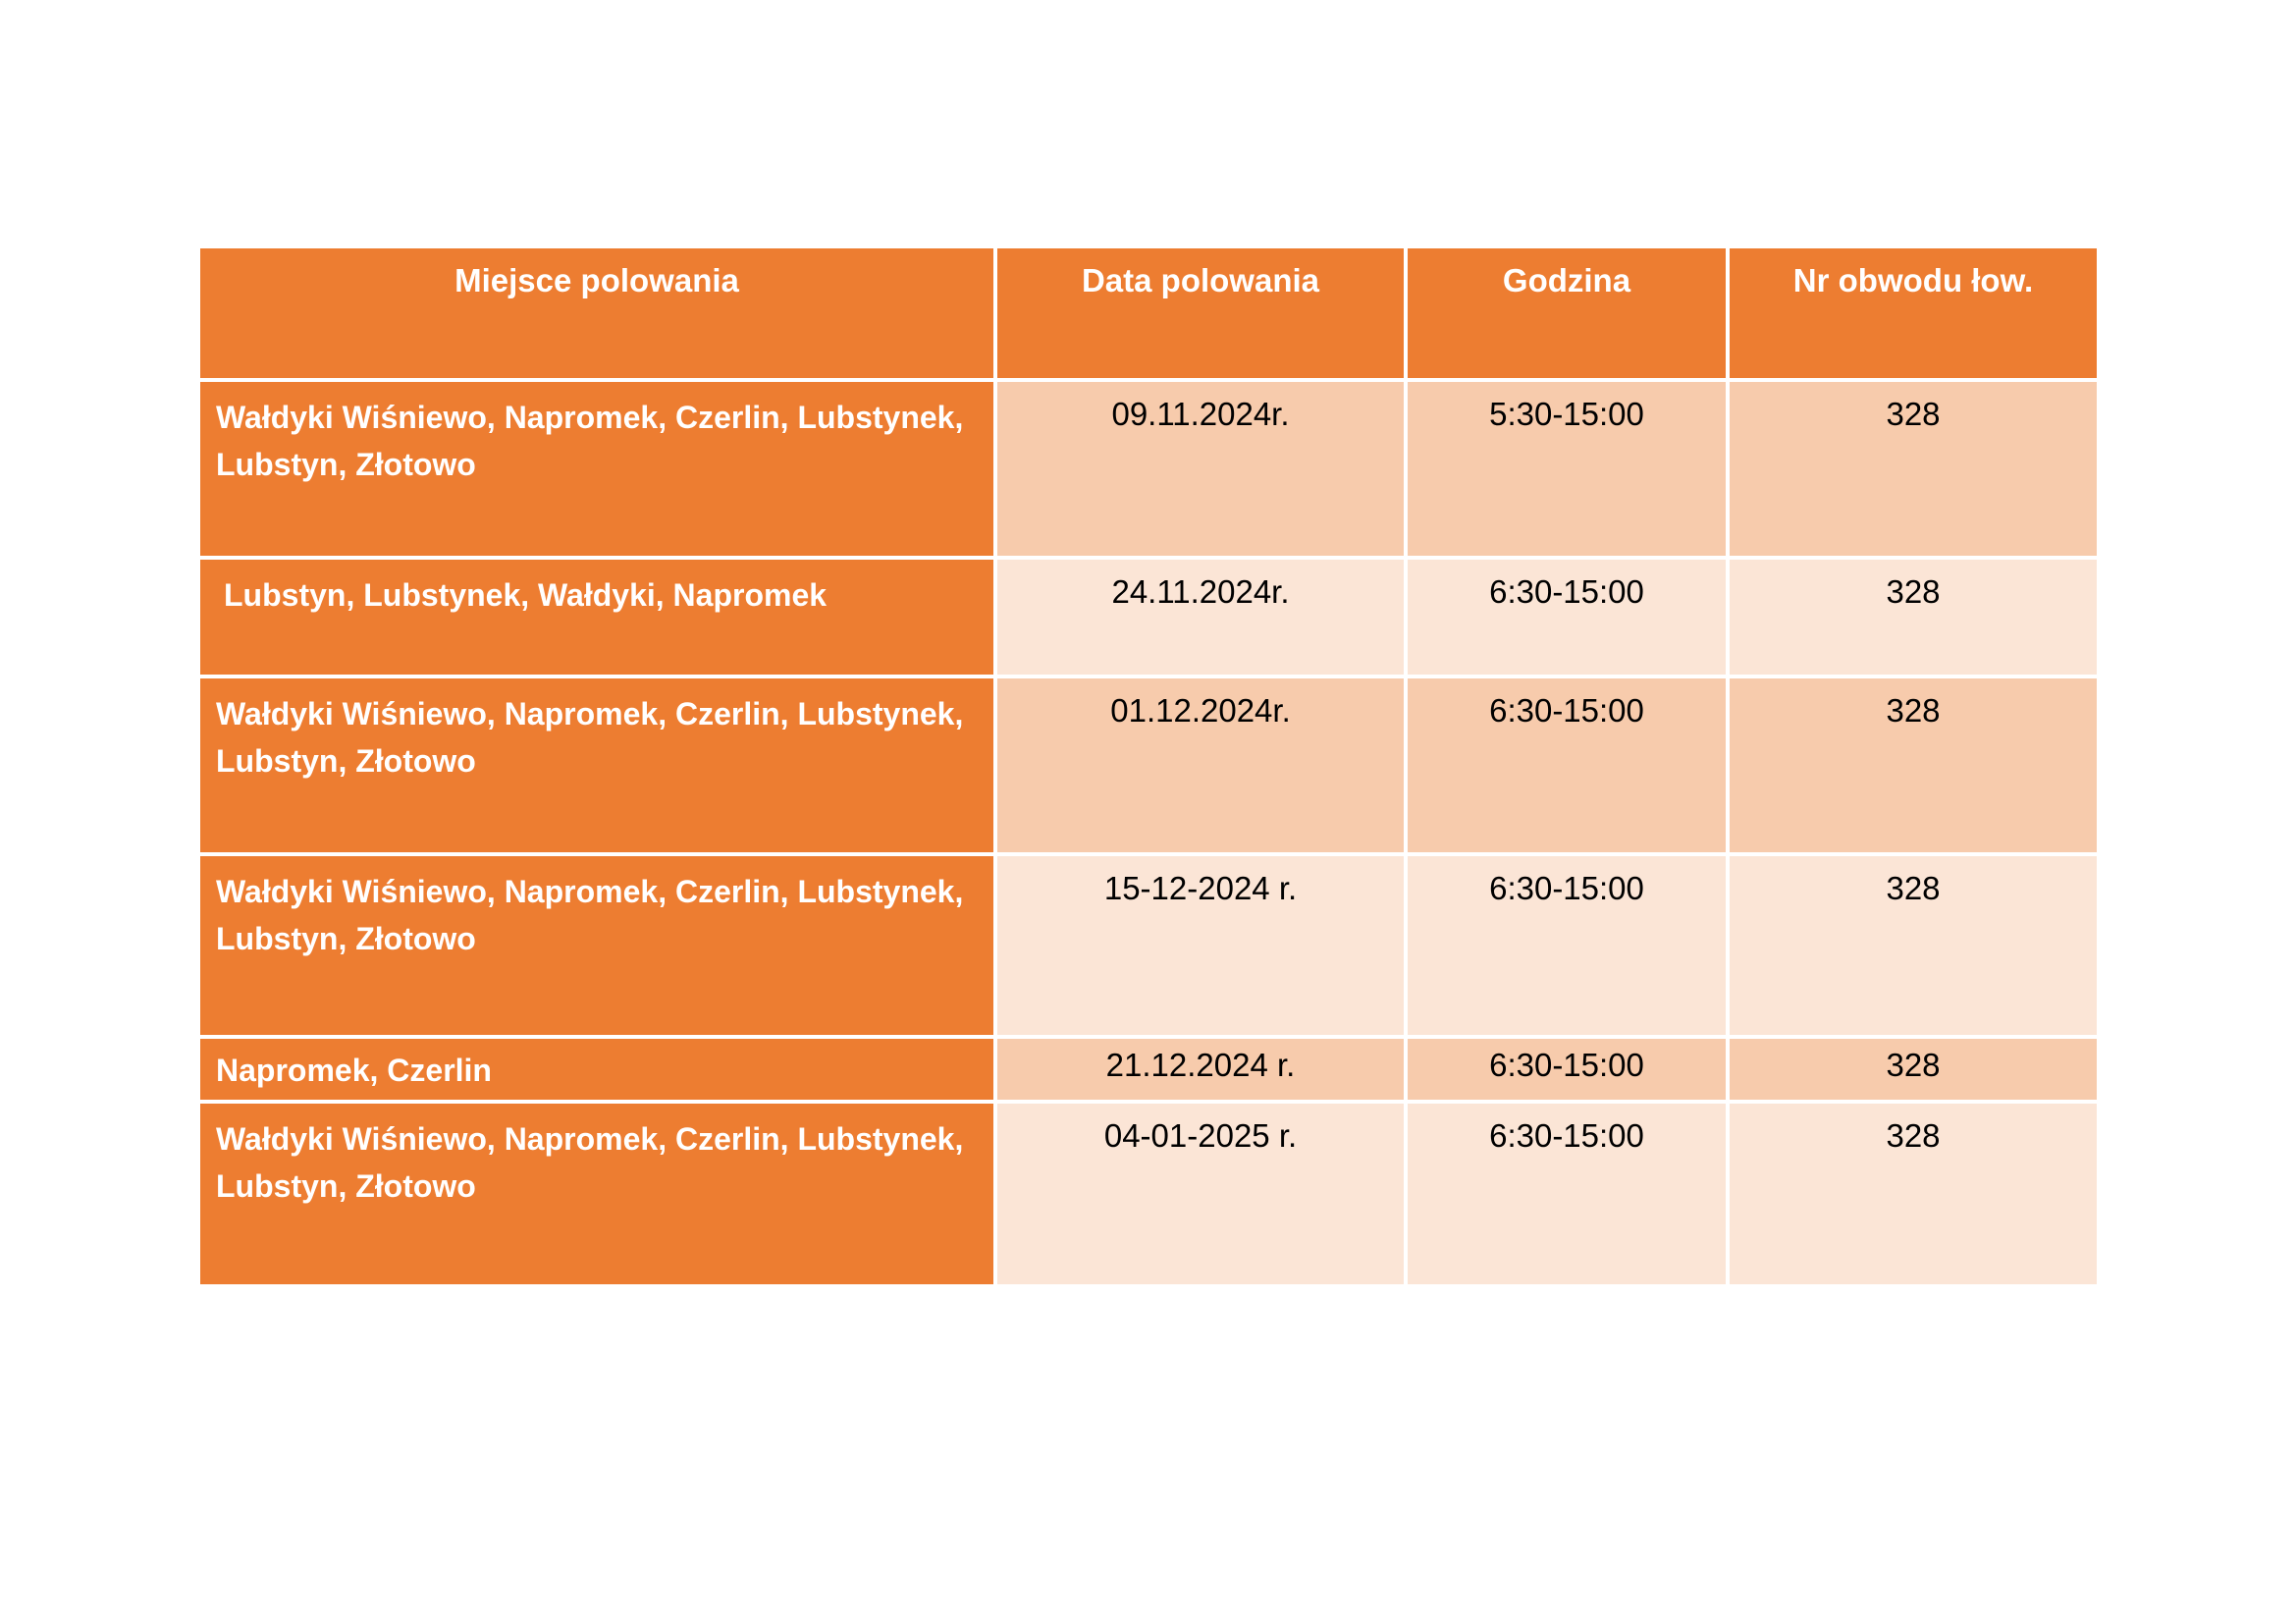 This screenshot has height=1624, width=2296. What do you see at coordinates (1200, 765) in the screenshot?
I see `cell-date: 01.12.2024r.` at bounding box center [1200, 765].